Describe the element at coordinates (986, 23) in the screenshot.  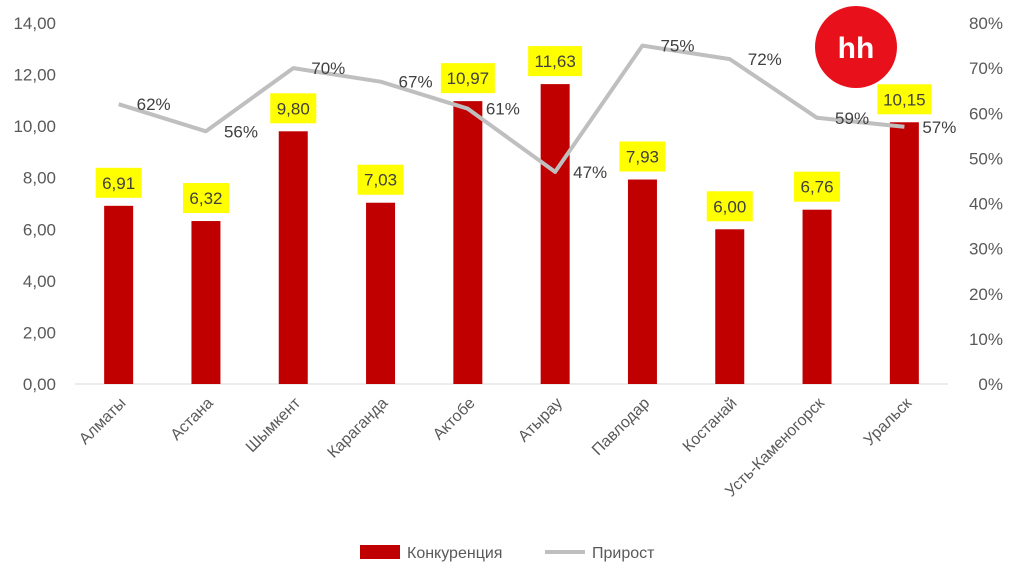
I see `right-axis-tick-label: 80%` at that location.